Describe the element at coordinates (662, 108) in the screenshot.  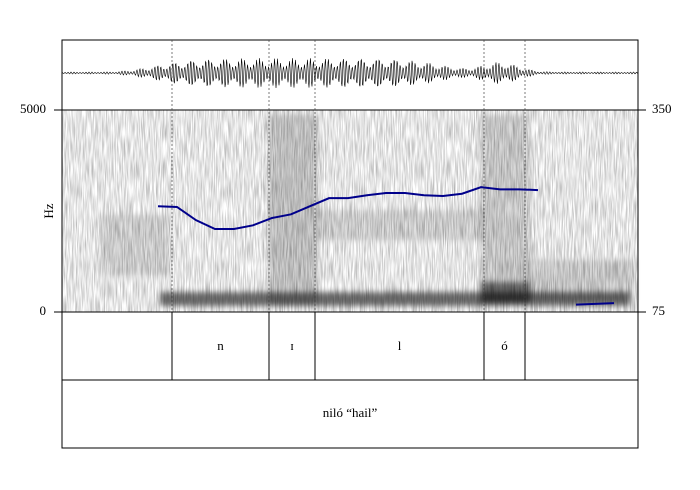
I see `y2-tick-label: 350` at that location.